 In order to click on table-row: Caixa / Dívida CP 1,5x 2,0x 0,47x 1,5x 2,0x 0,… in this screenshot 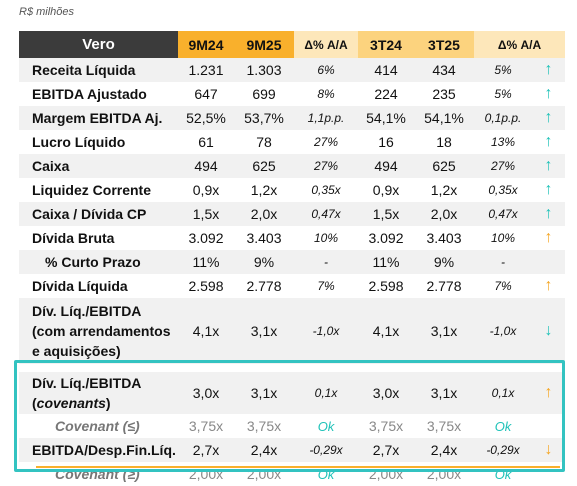, I will do `click(292, 214)`.